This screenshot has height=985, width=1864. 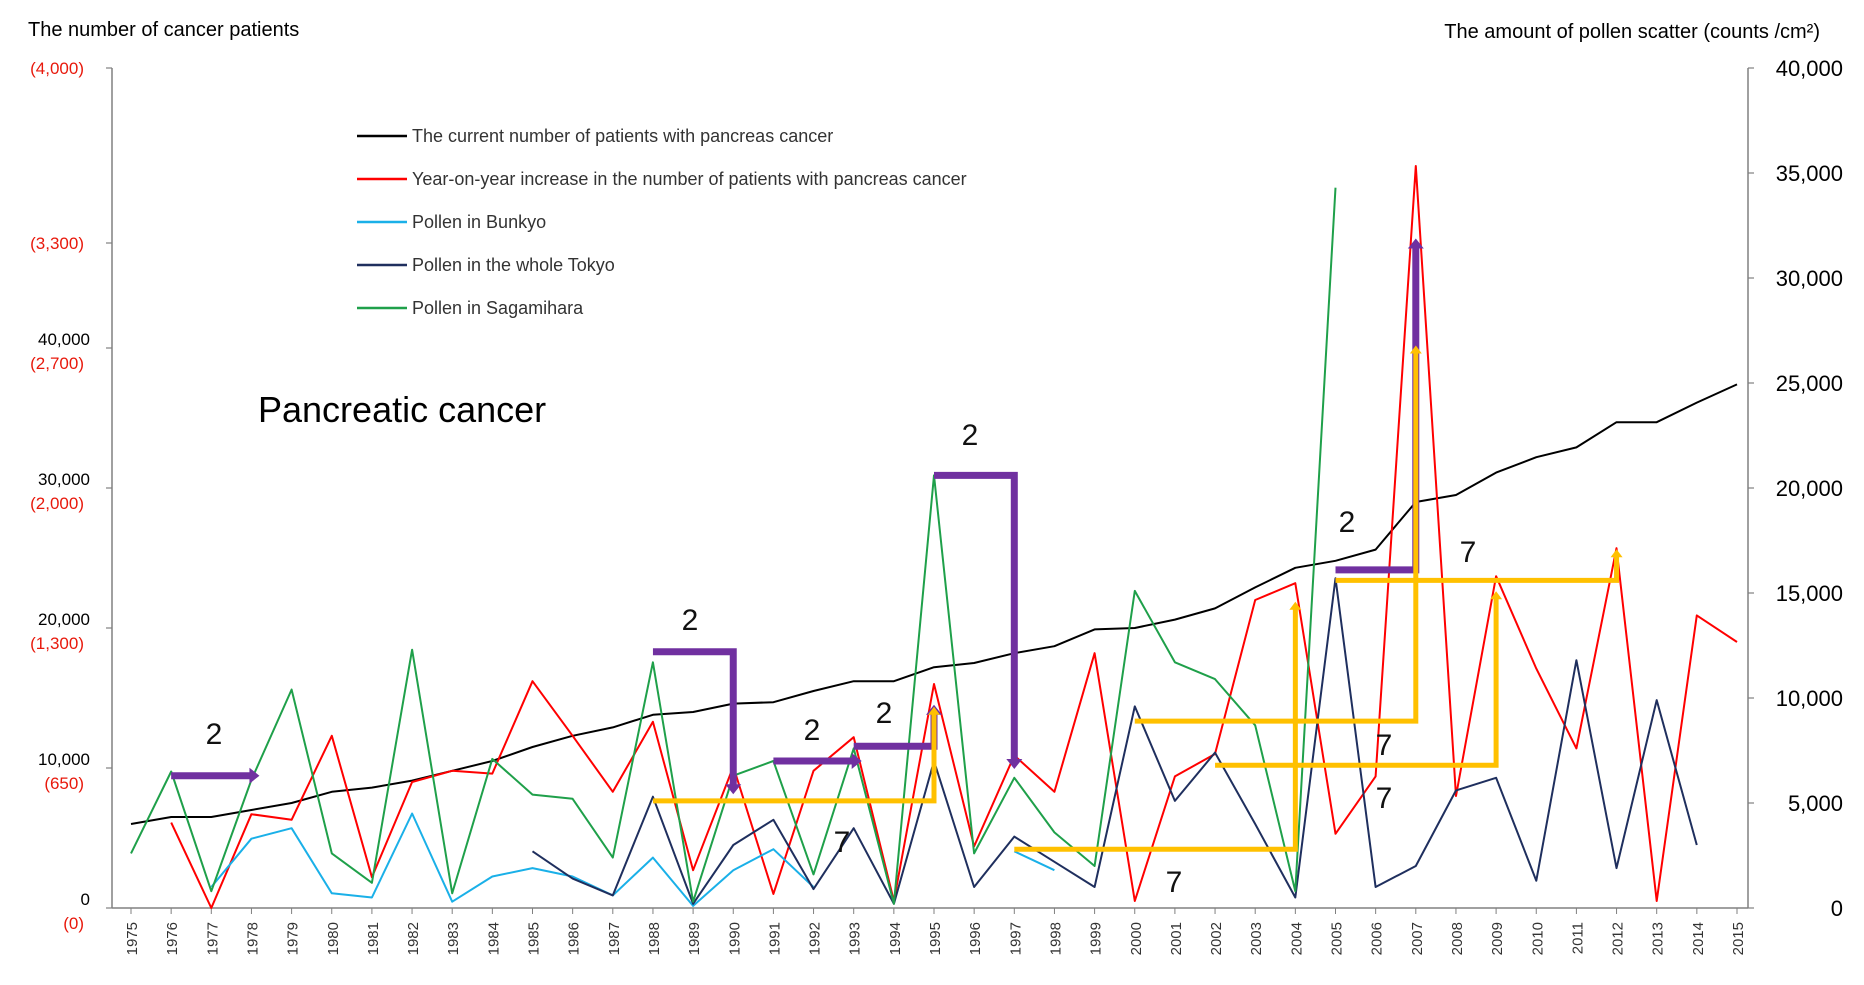 What do you see at coordinates (1015, 938) in the screenshot?
I see `x-tick-label: 1997` at bounding box center [1015, 938].